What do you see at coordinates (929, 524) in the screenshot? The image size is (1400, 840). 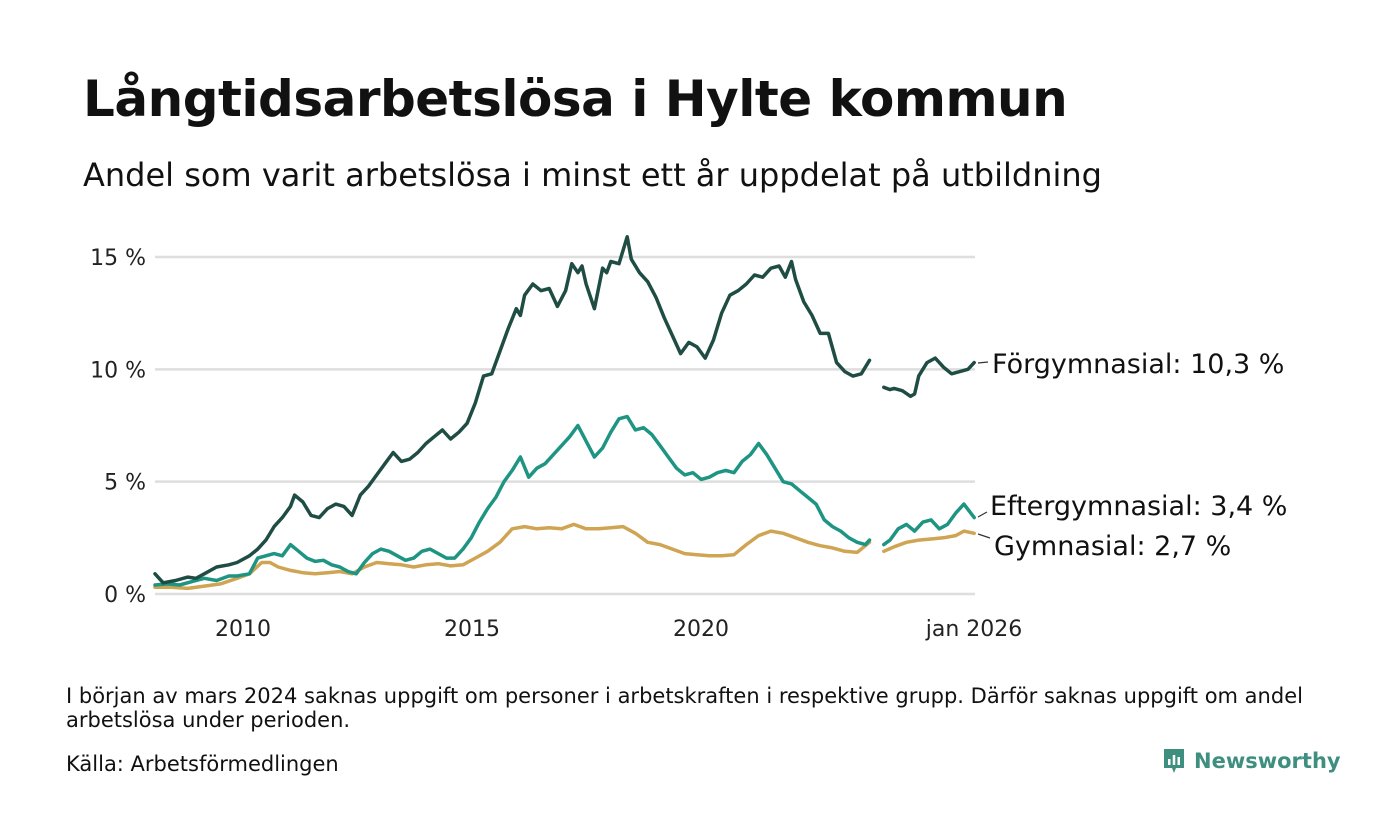 I see `series-line-eftergymnasial-after-gap` at bounding box center [929, 524].